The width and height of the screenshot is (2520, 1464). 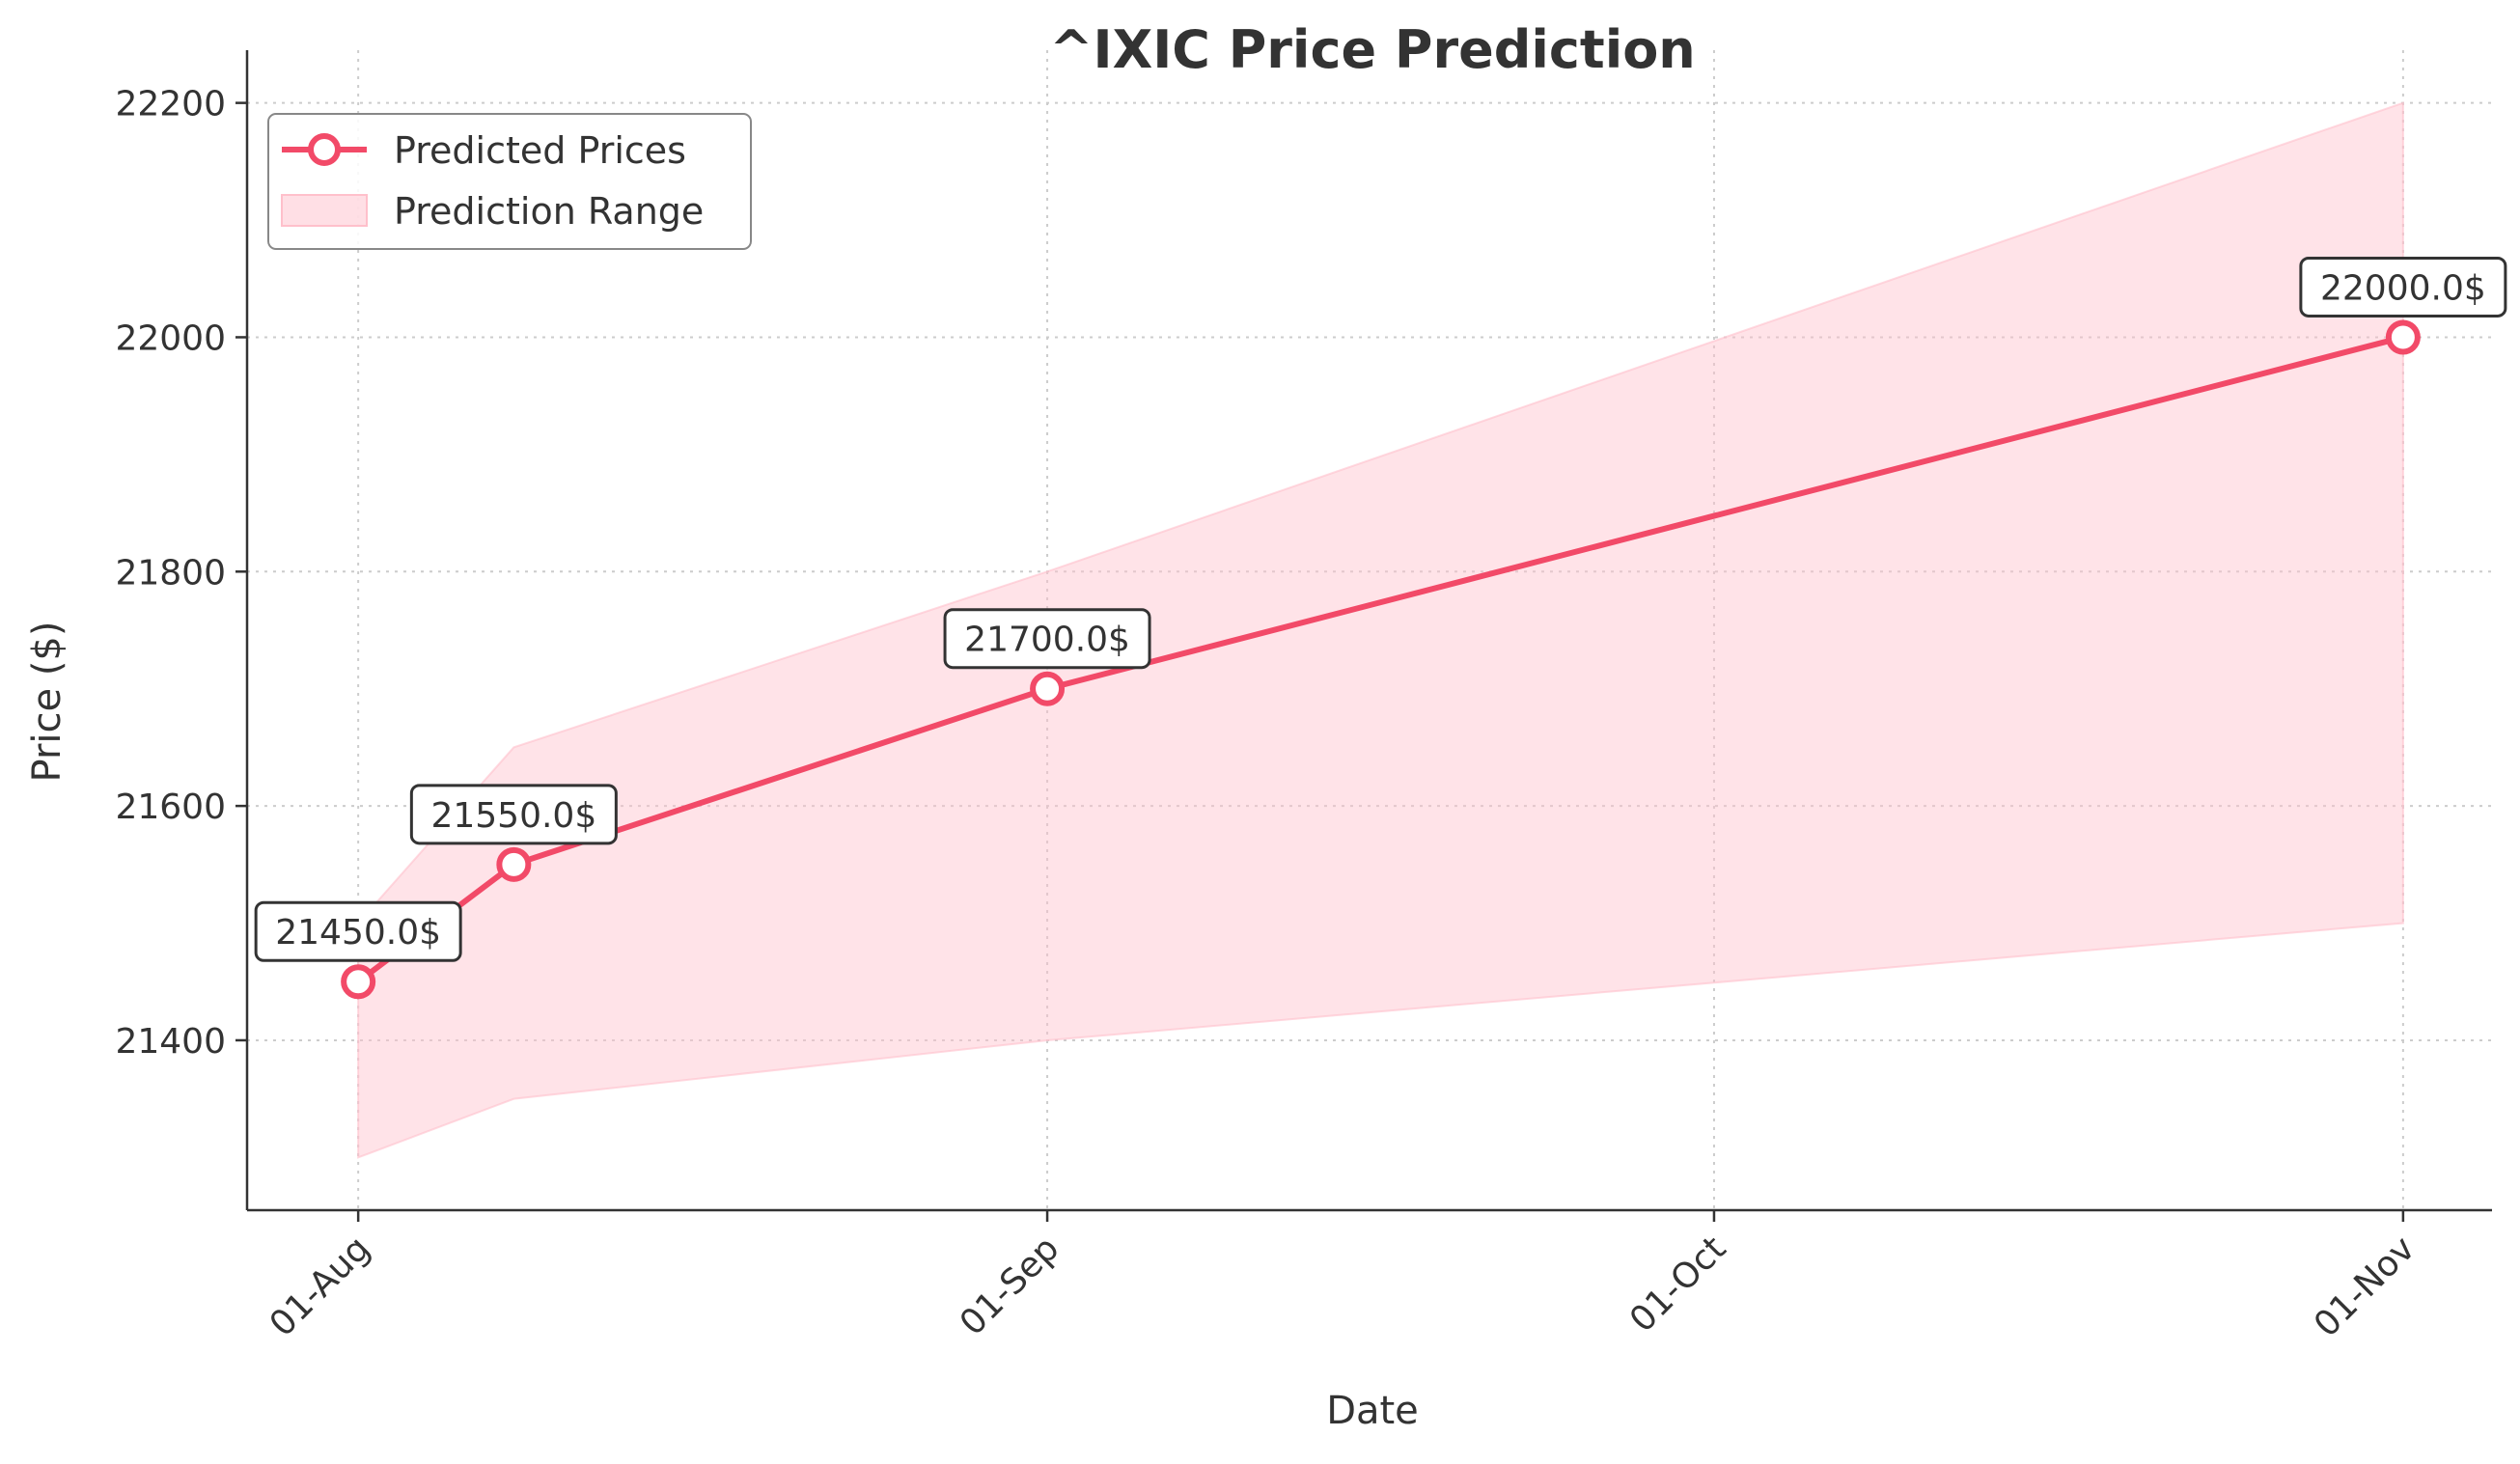 What do you see at coordinates (170, 338) in the screenshot?
I see `y-tick-label: 22000` at bounding box center [170, 338].